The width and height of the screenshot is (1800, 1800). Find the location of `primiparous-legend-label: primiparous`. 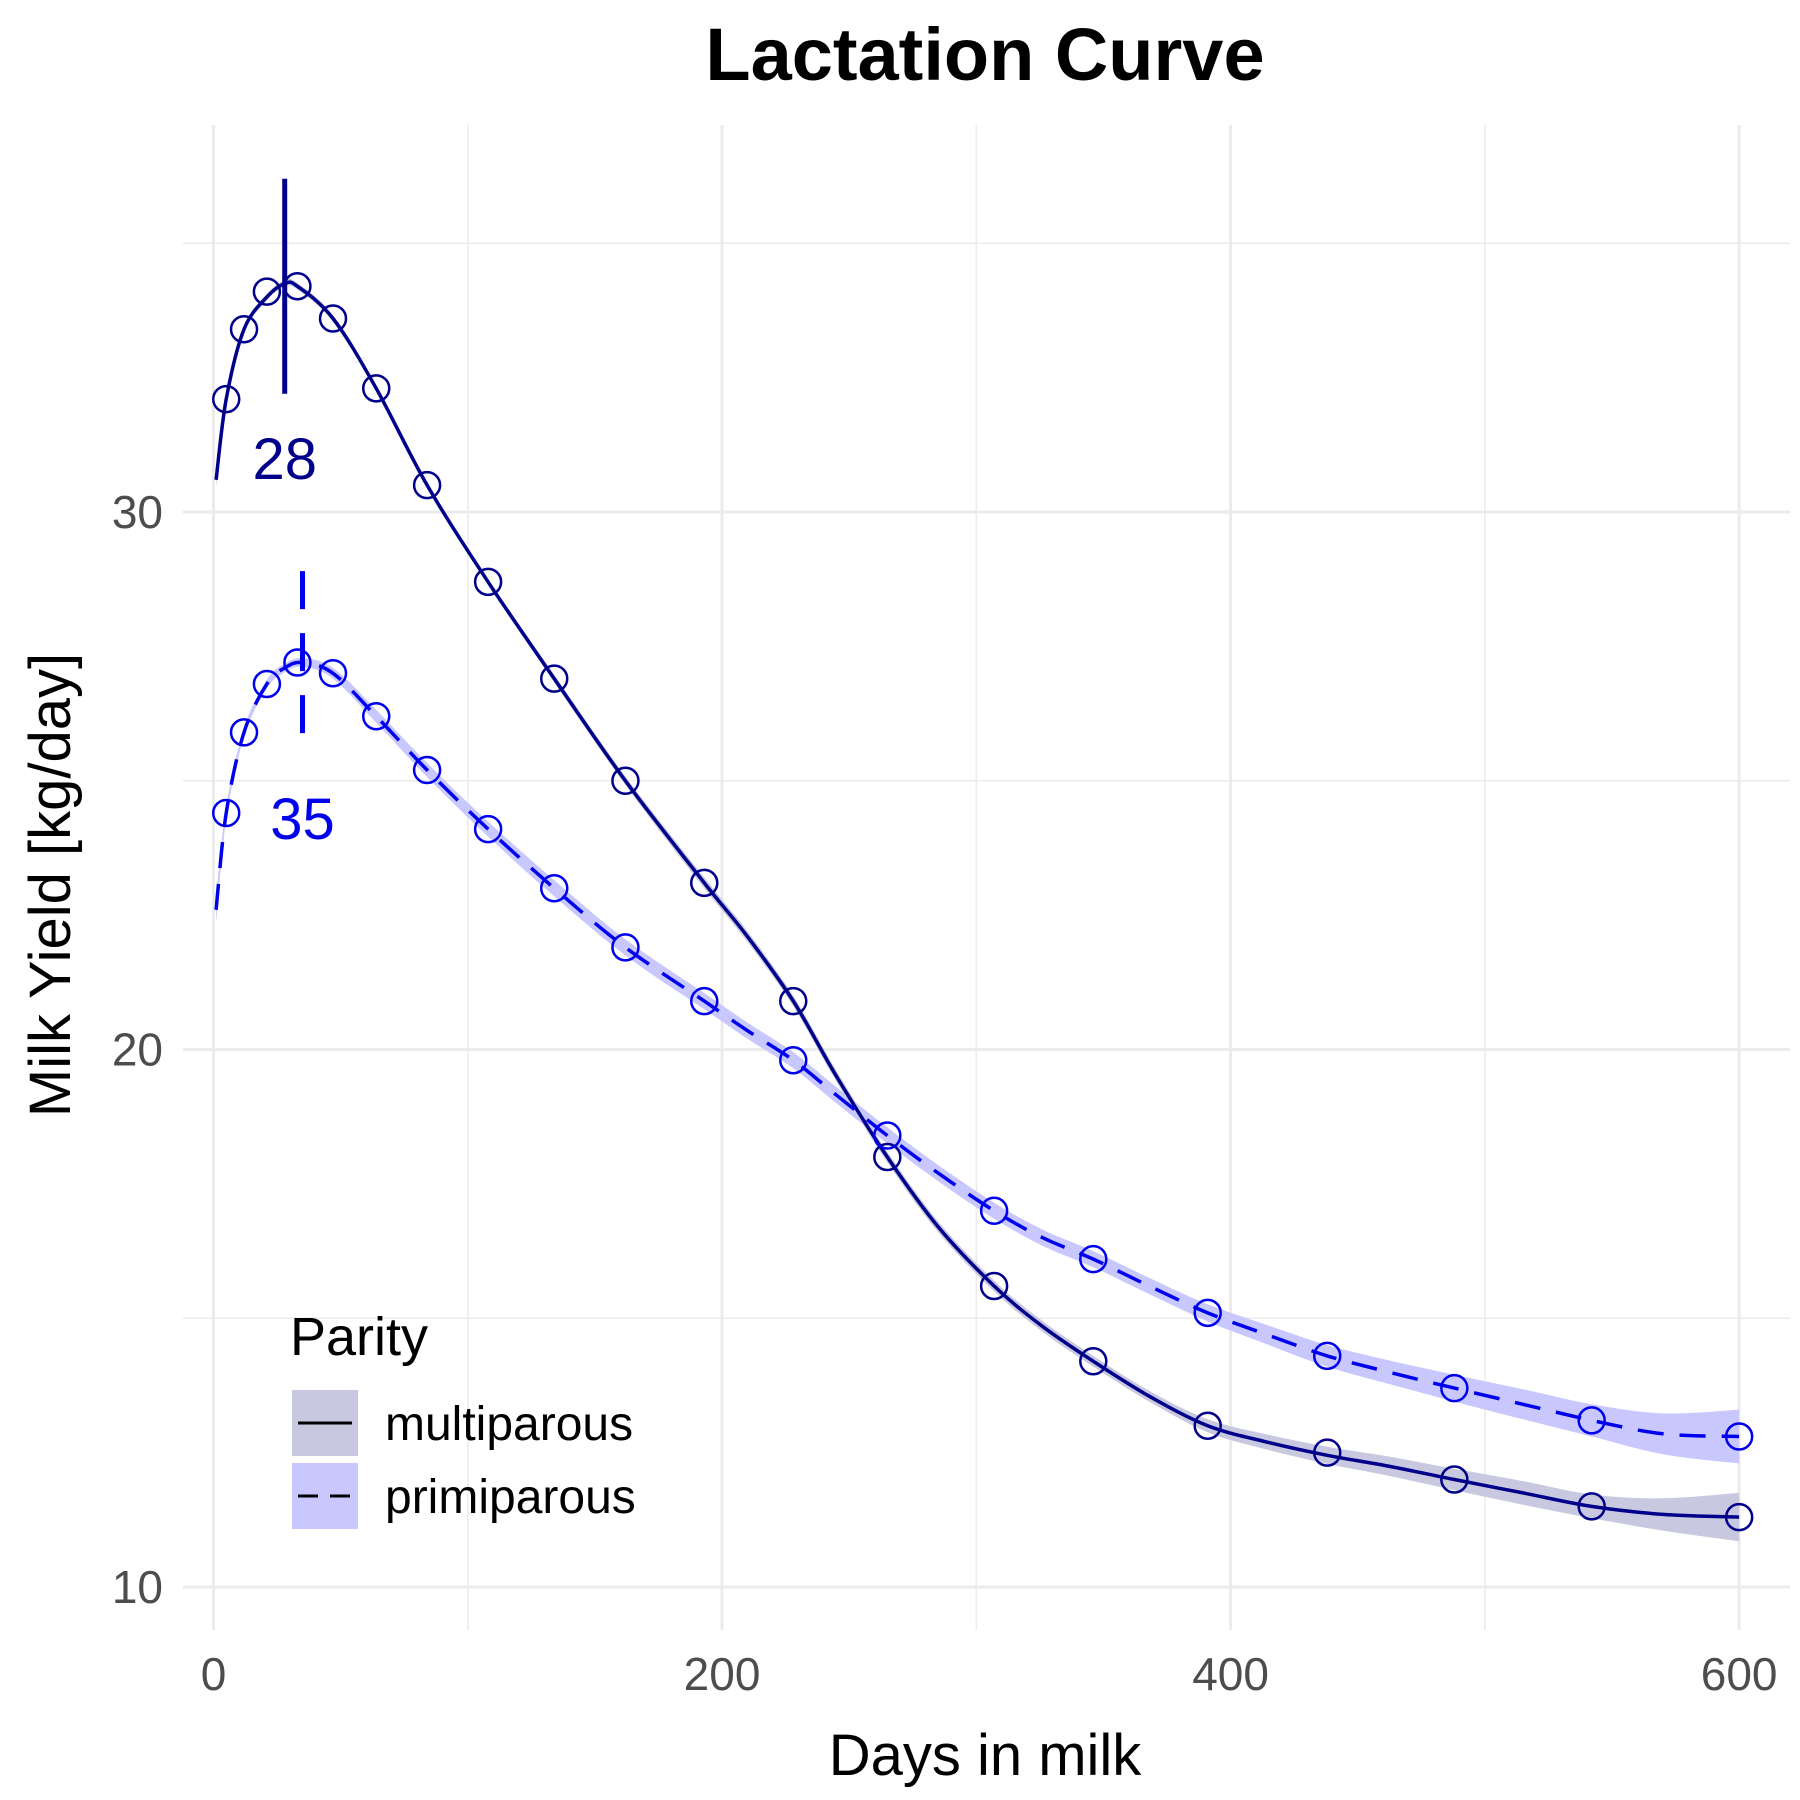

primiparous-legend-label: primiparous is located at coordinates (510, 1497).